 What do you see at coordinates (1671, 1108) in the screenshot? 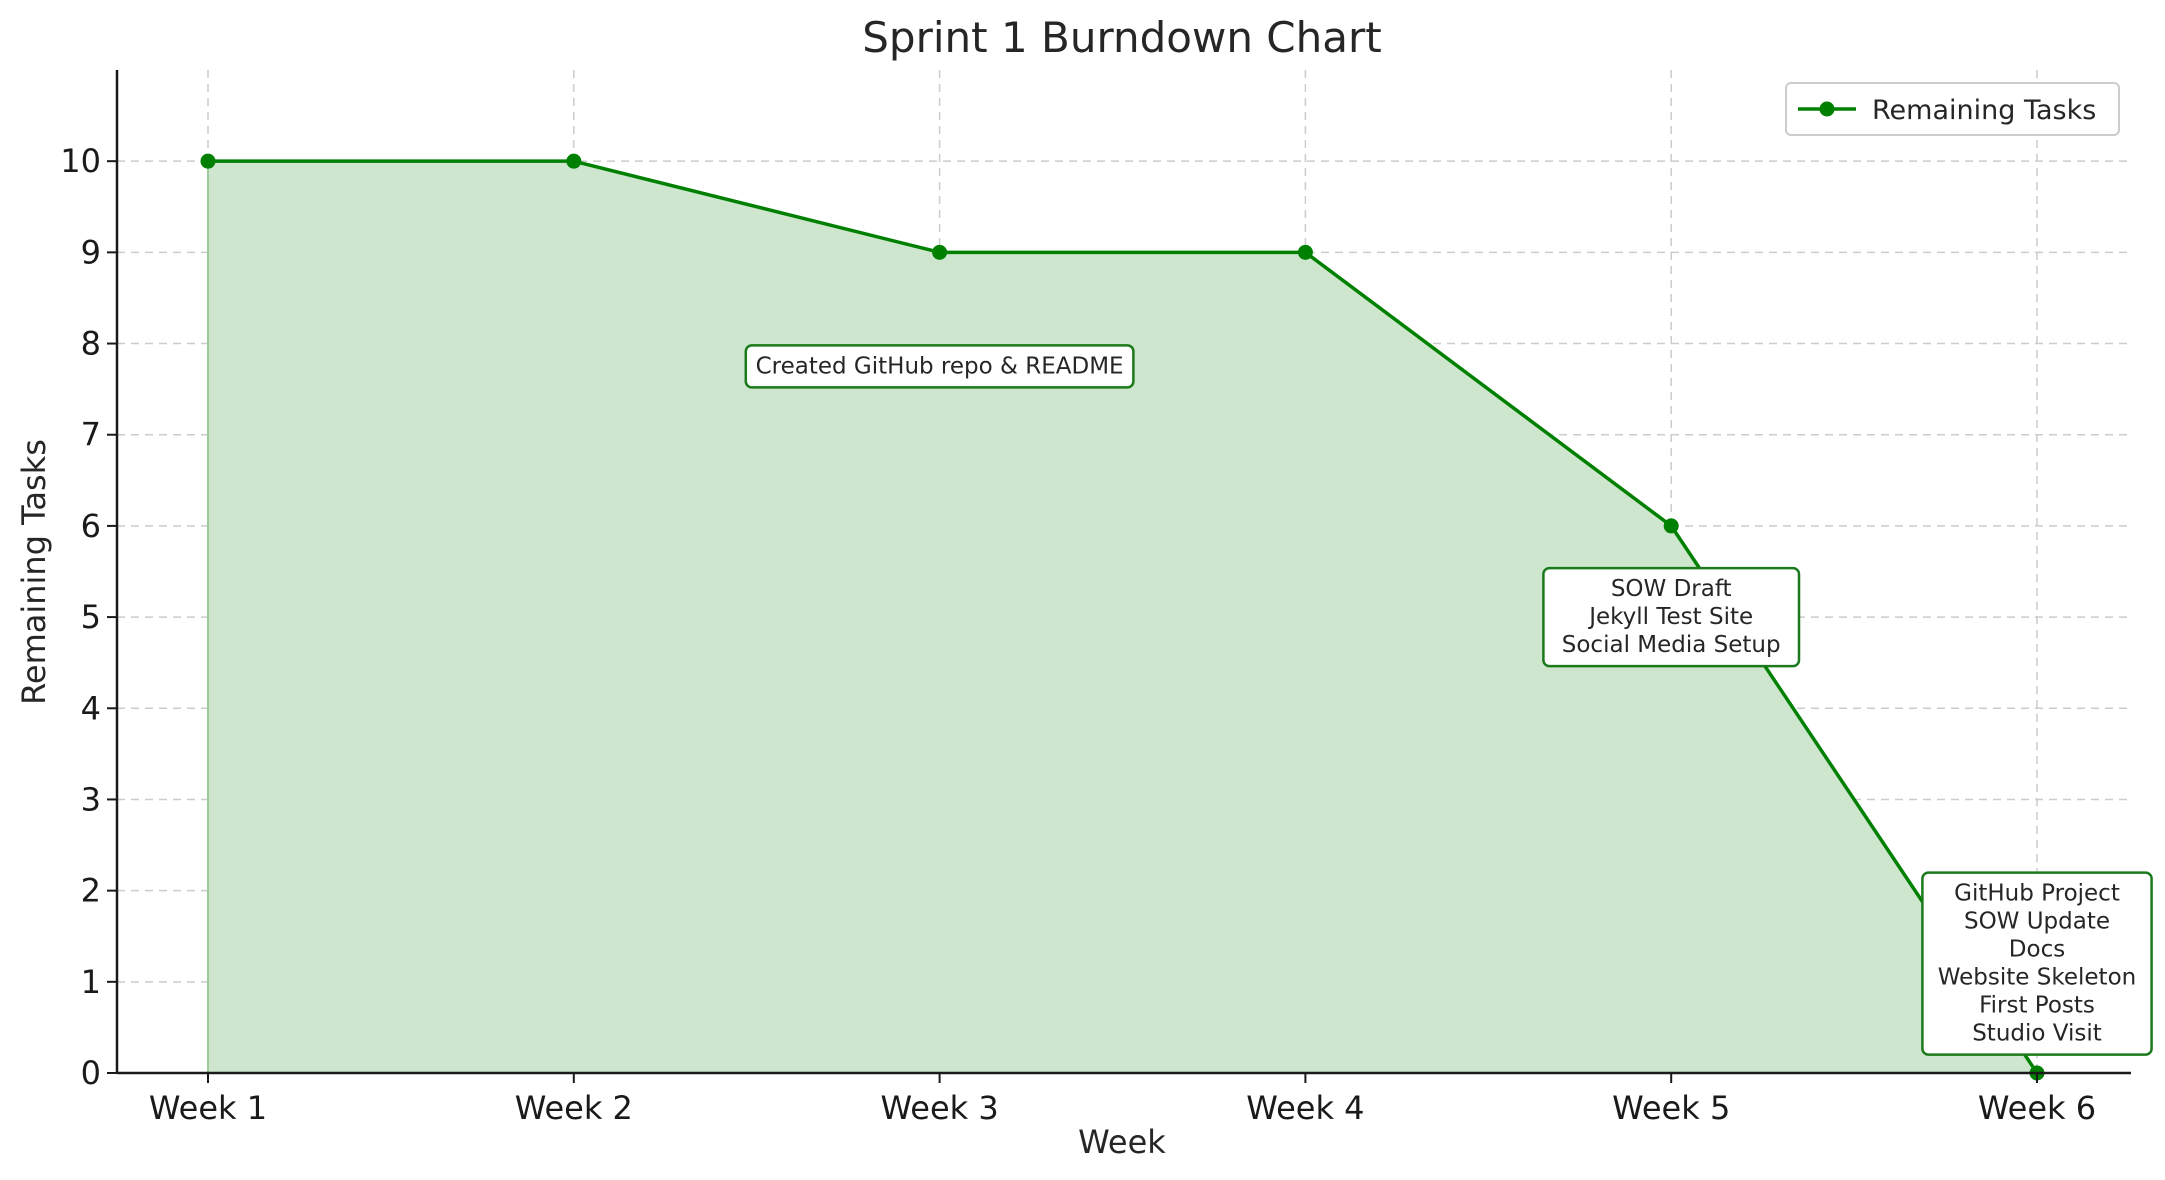
I see `x-tick-label: Week 5` at bounding box center [1671, 1108].